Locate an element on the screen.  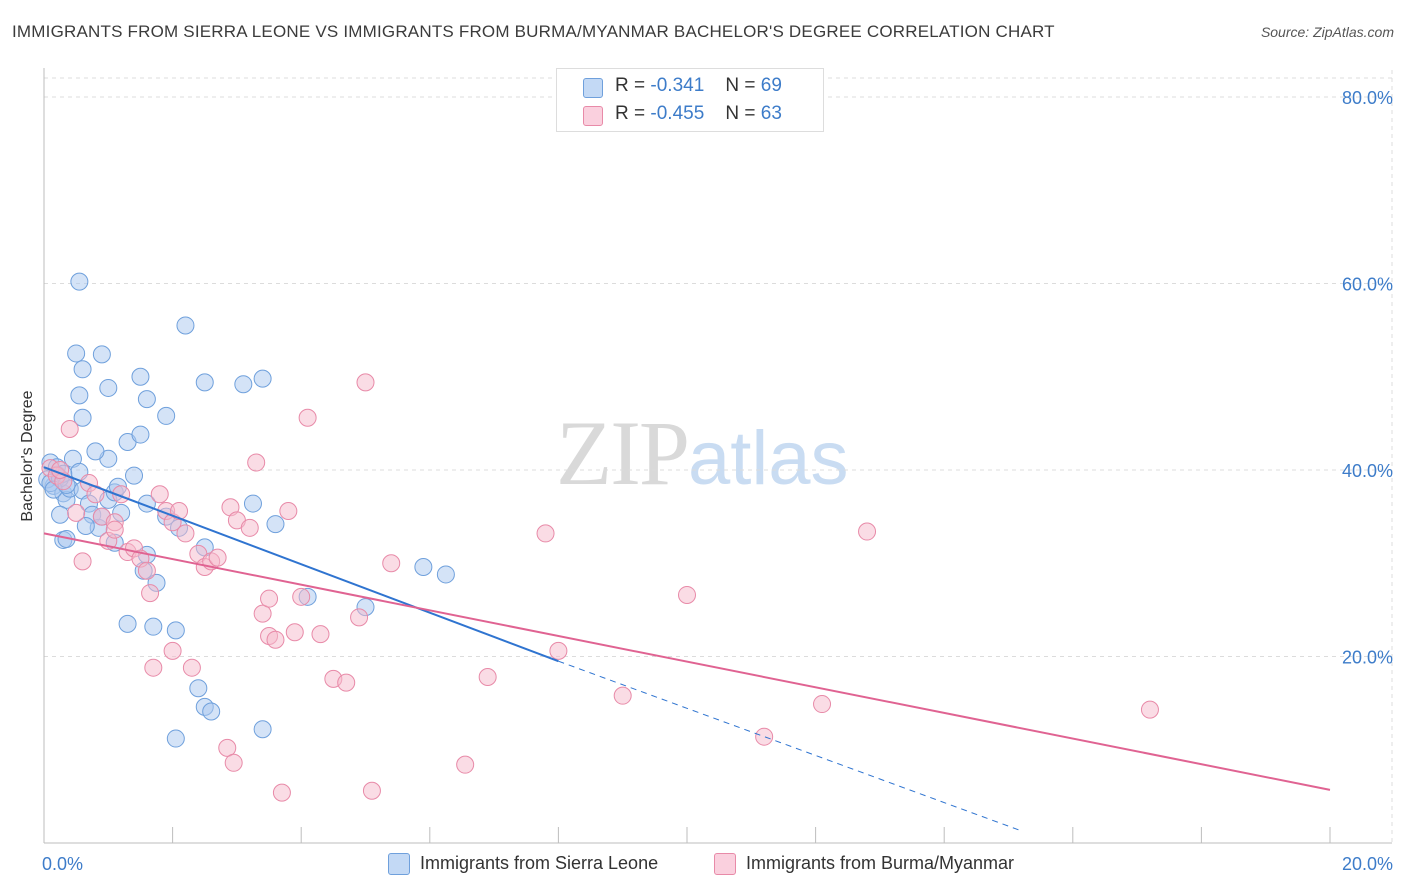
legend-n-label: N = is located at coordinates (740, 85).